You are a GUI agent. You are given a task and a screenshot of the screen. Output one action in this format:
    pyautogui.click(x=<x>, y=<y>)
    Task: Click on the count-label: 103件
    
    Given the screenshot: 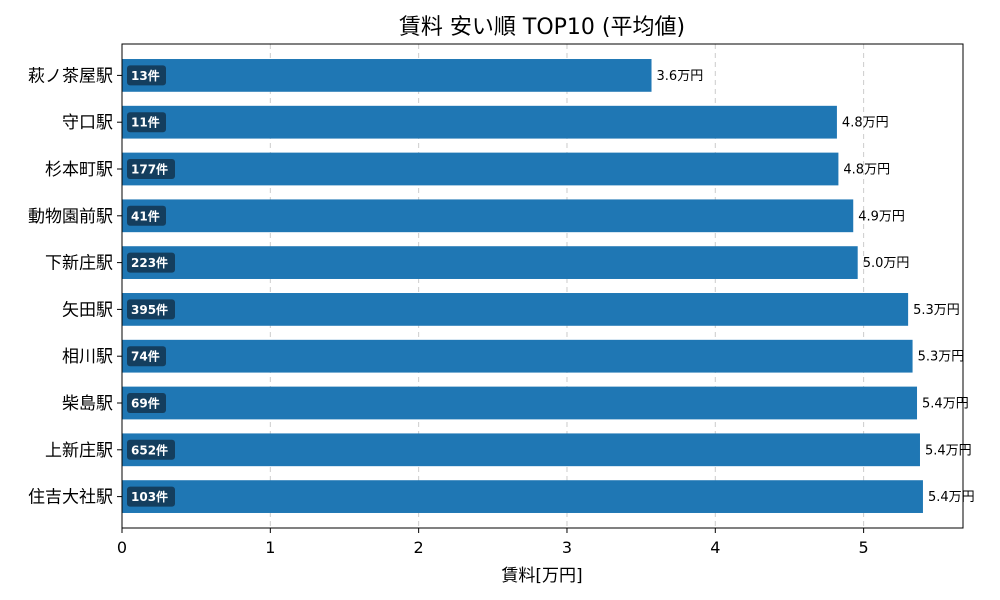 What is the action you would take?
    pyautogui.click(x=149, y=496)
    